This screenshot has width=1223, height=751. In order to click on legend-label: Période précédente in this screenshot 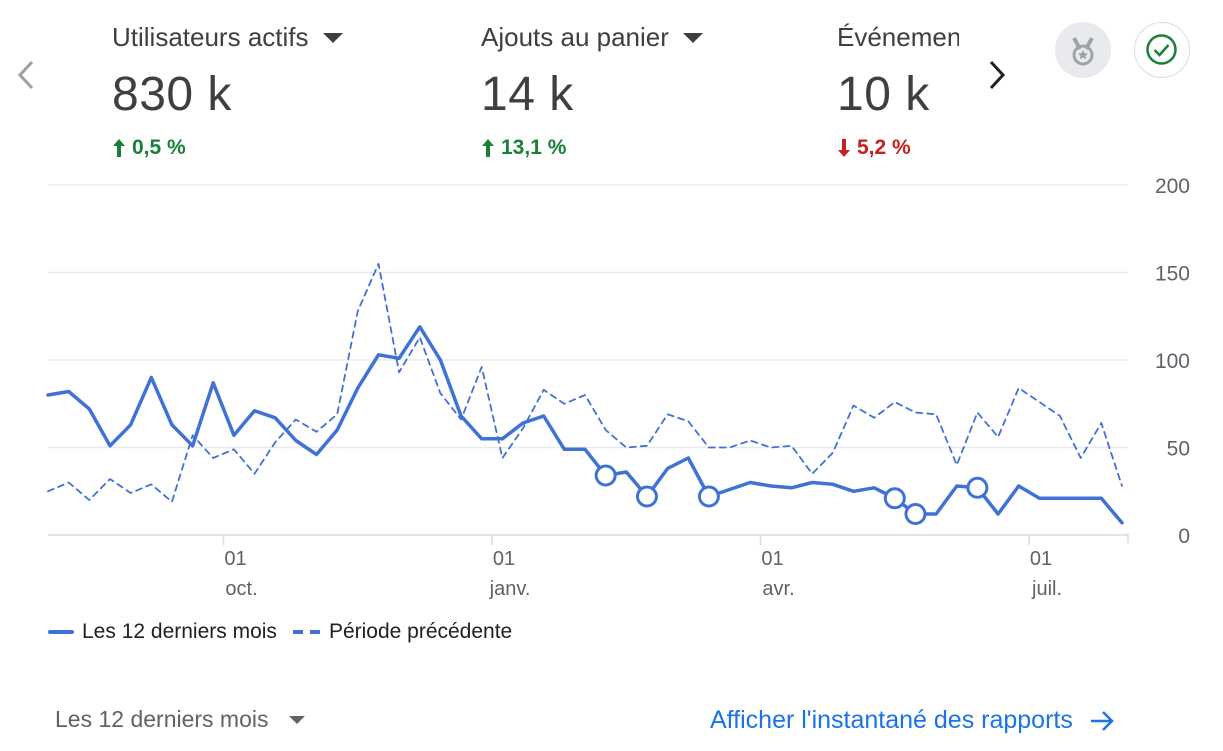, I will do `click(420, 631)`.